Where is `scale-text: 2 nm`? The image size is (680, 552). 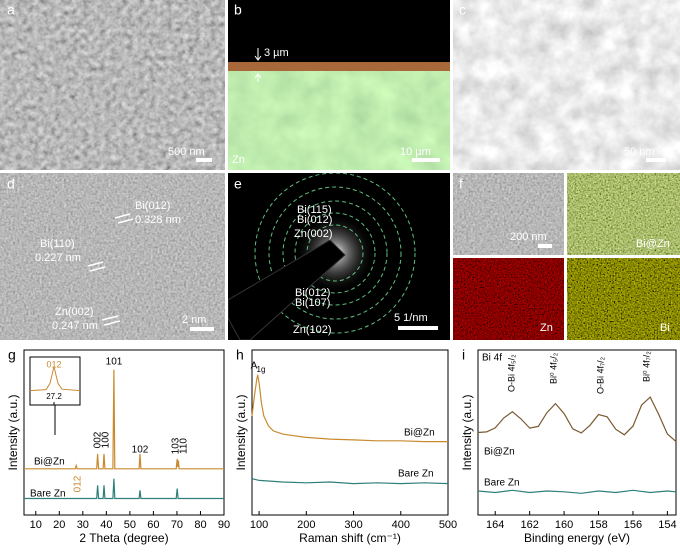
scale-text: 2 nm is located at coordinates (194, 320).